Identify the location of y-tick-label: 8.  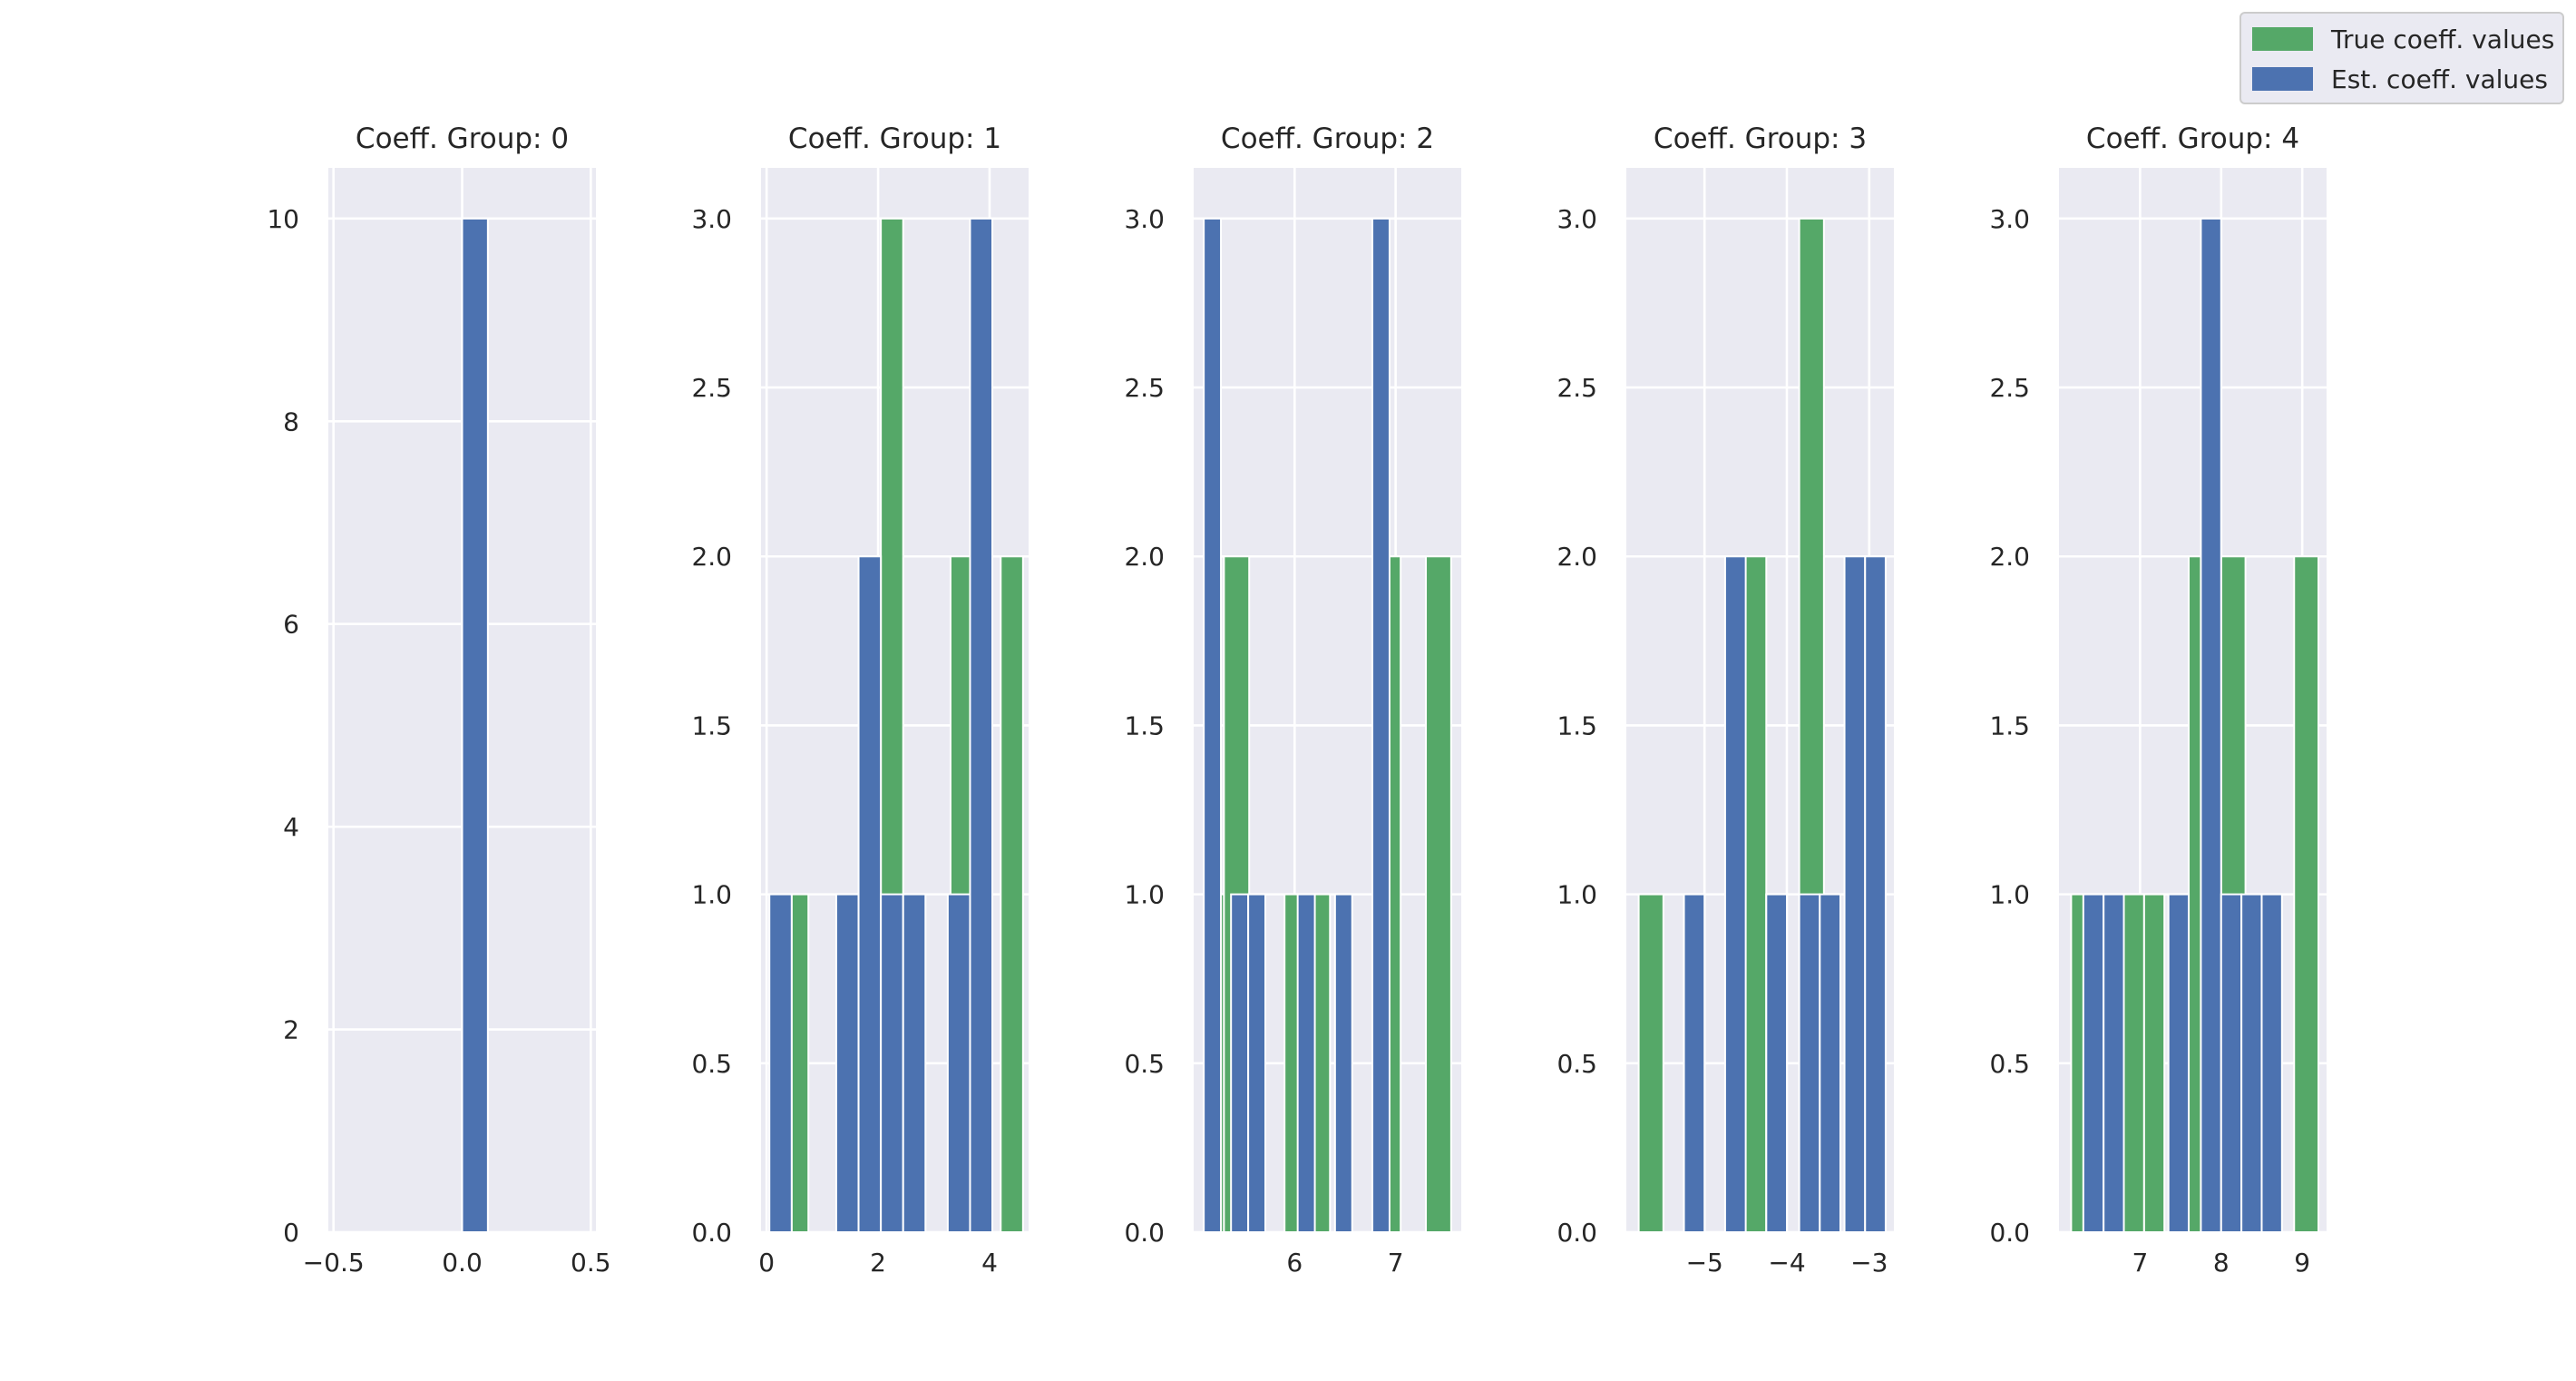
(291, 421).